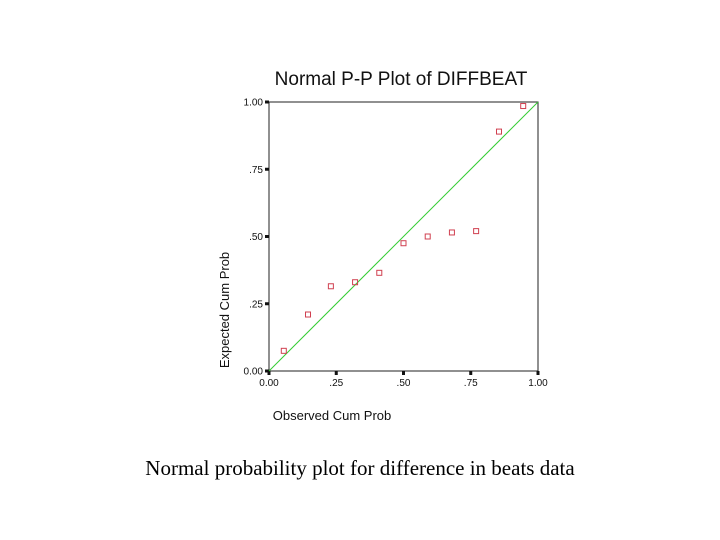 This screenshot has height=540, width=720. I want to click on y-axis-label: Expected Cum Prob, so click(224, 310).